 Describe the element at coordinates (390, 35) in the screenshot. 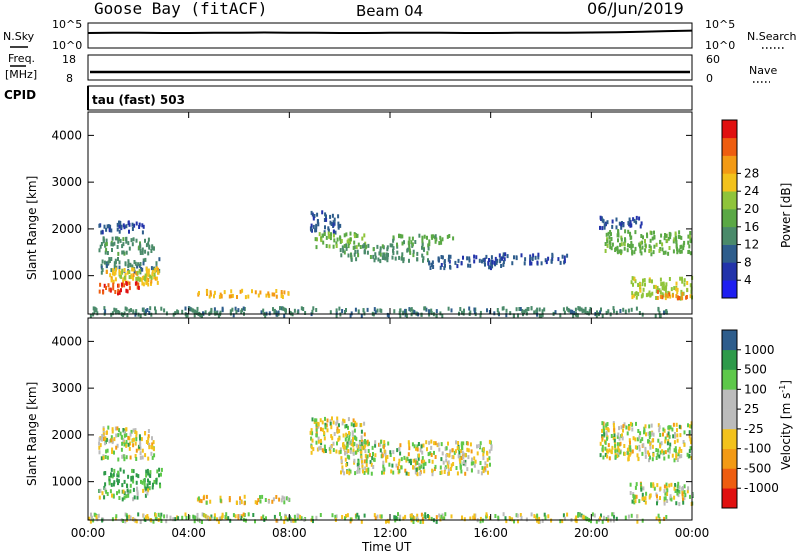

I see `noise-panel-frame` at that location.